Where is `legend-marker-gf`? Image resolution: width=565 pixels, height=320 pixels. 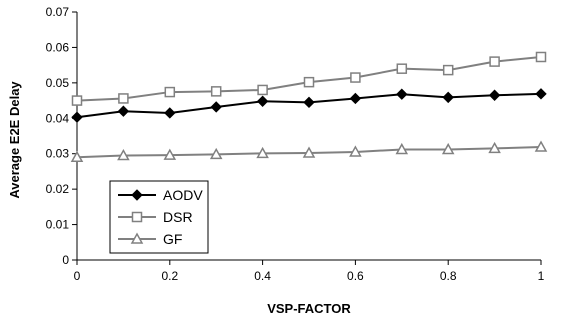 legend-marker-gf is located at coordinates (137, 238).